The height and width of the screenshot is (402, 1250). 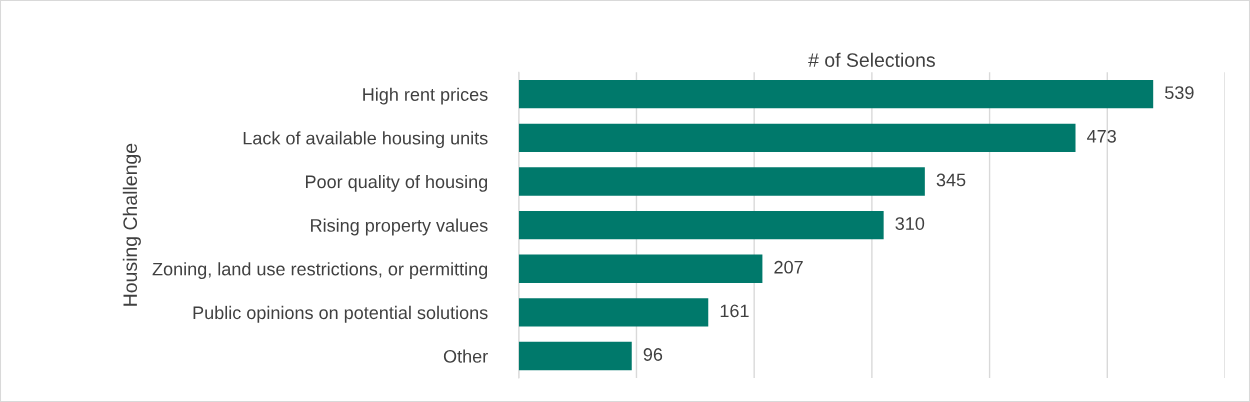 I want to click on data-label: 473, so click(x=1101, y=136).